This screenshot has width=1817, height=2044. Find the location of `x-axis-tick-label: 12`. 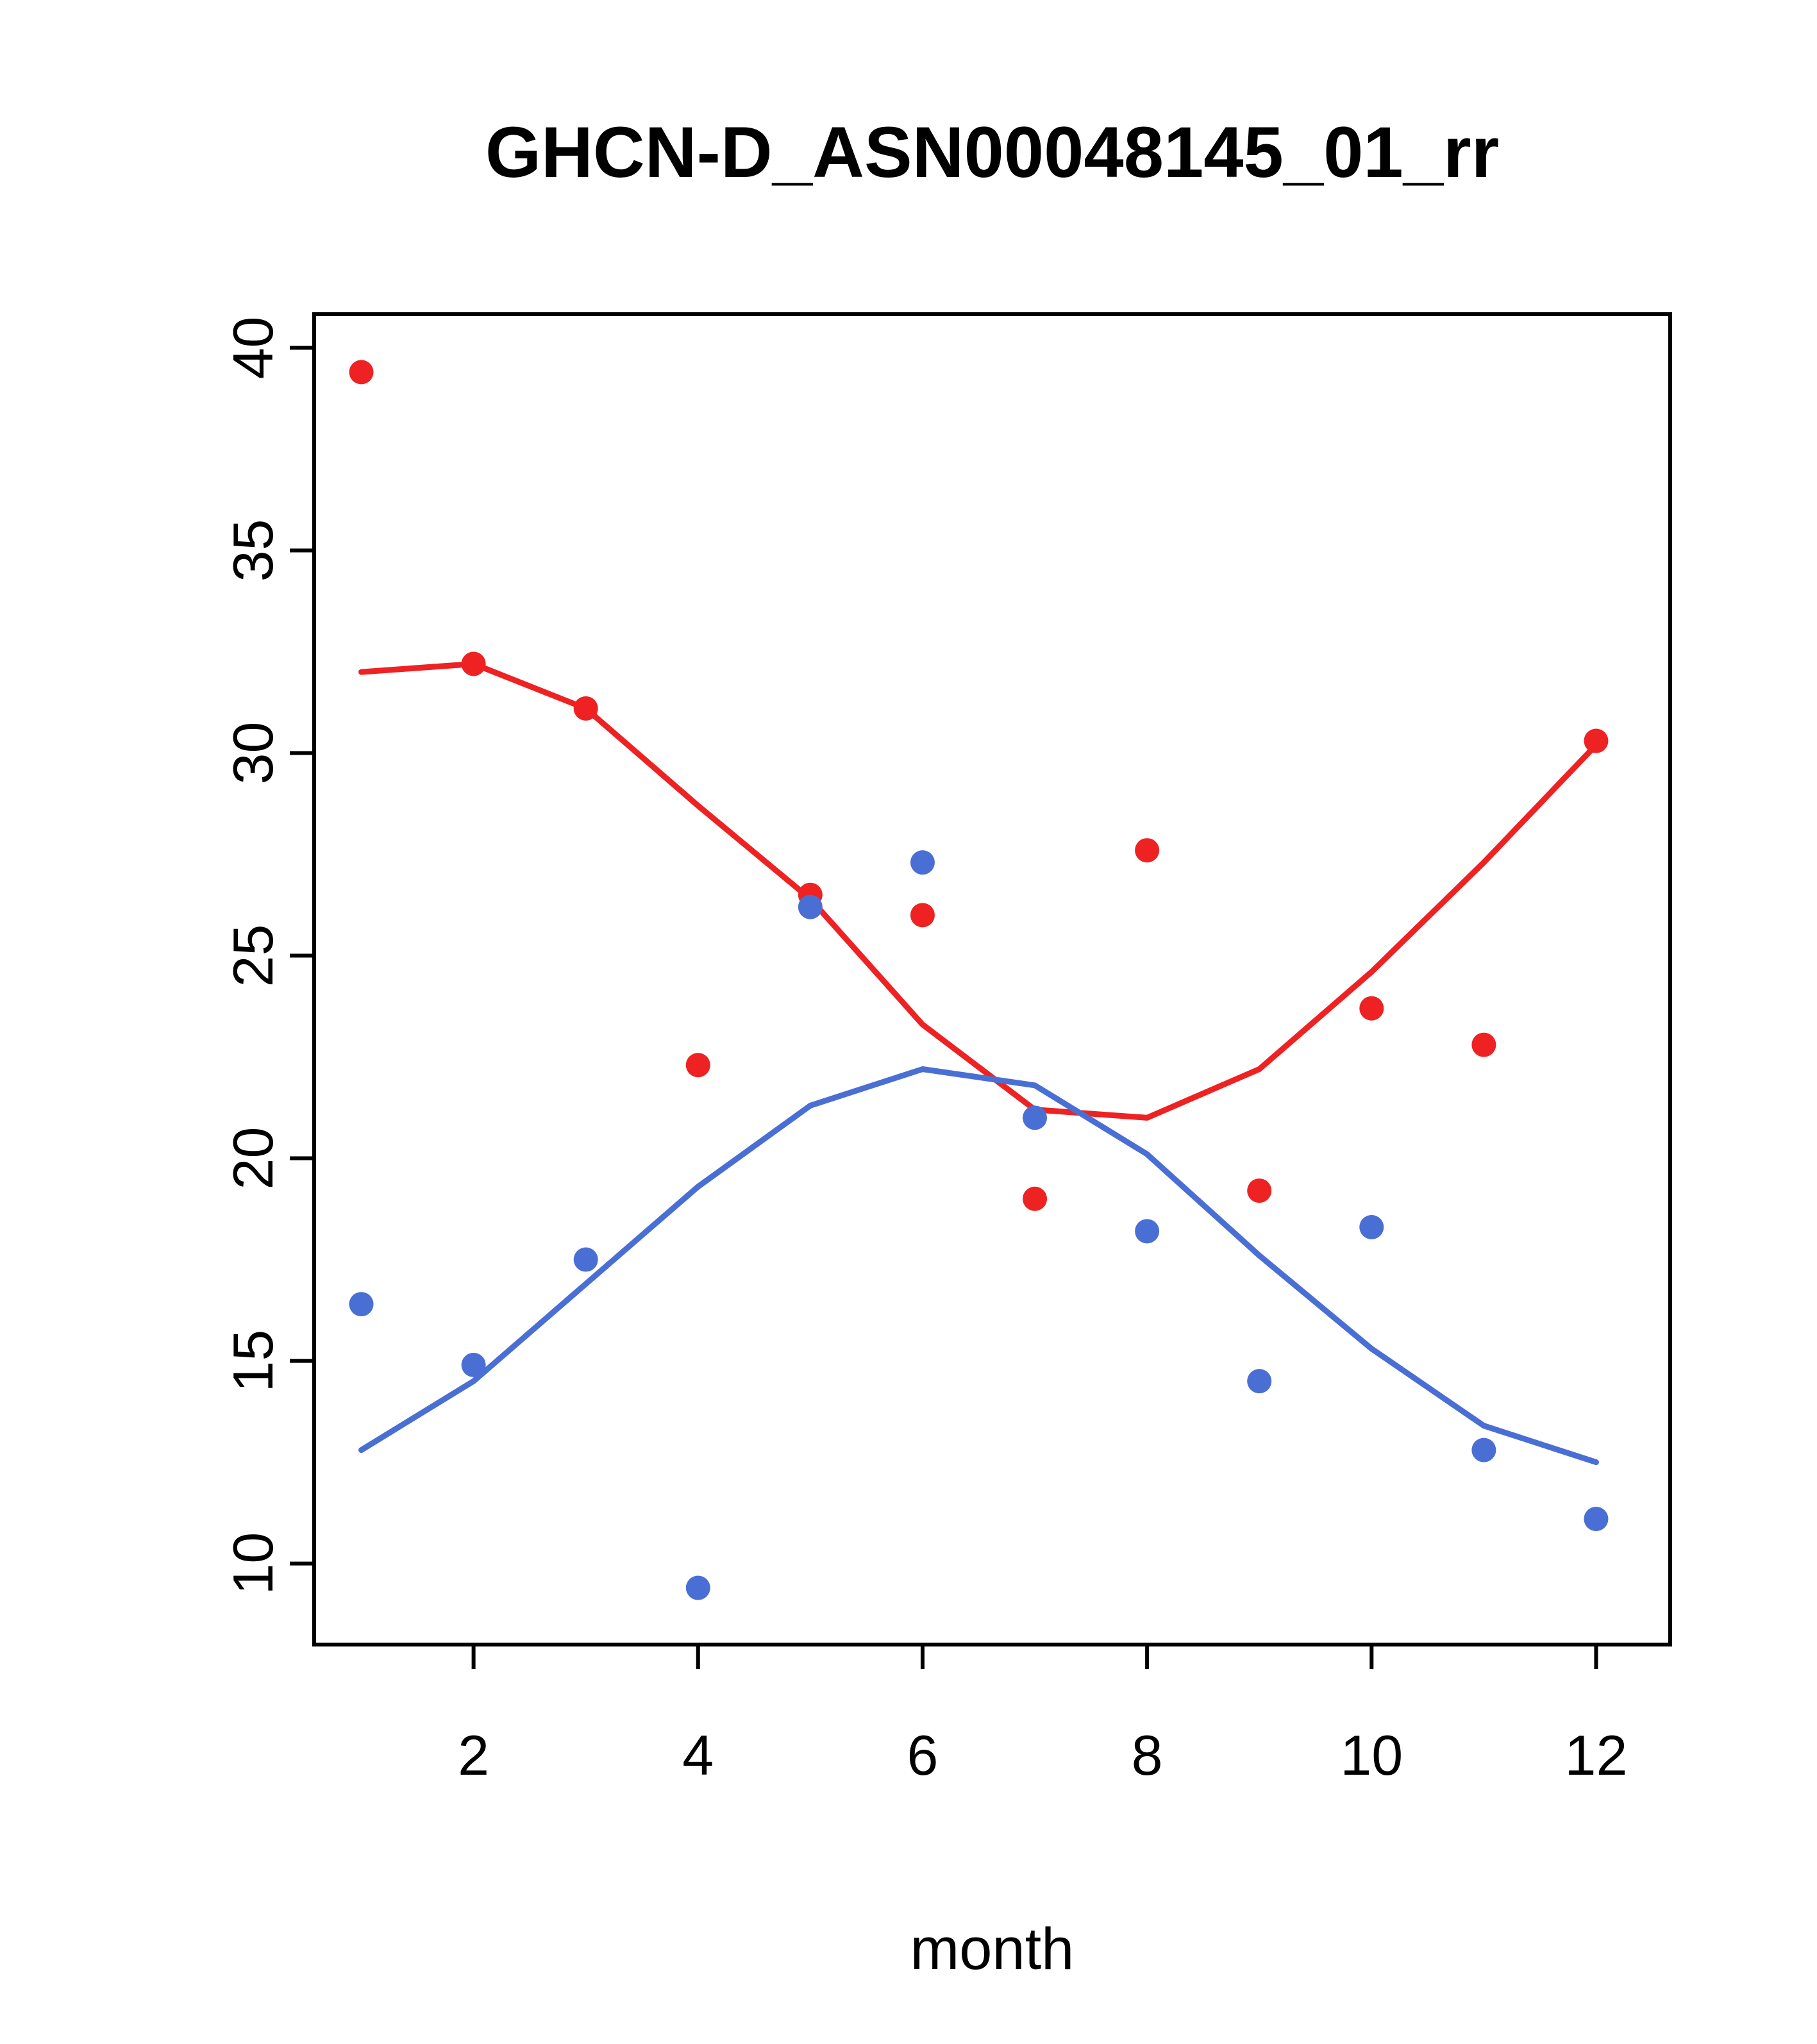

x-axis-tick-label: 12 is located at coordinates (1597, 1755).